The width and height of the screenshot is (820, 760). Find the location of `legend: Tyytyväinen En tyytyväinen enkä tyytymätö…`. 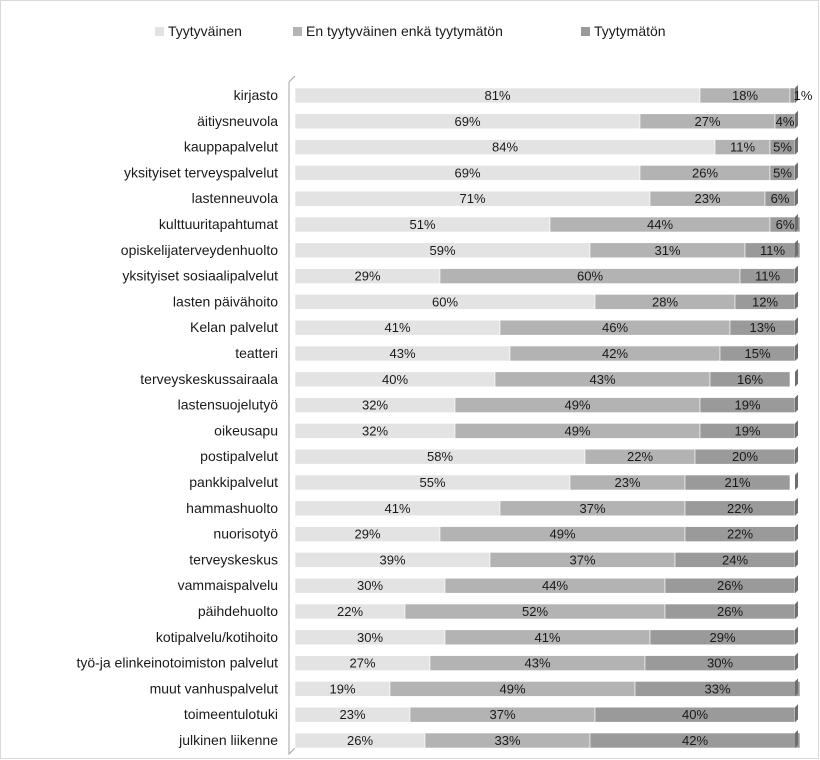

legend: Tyytyväinen En tyytyväinen enkä tyytymätö… is located at coordinates (410, 31).